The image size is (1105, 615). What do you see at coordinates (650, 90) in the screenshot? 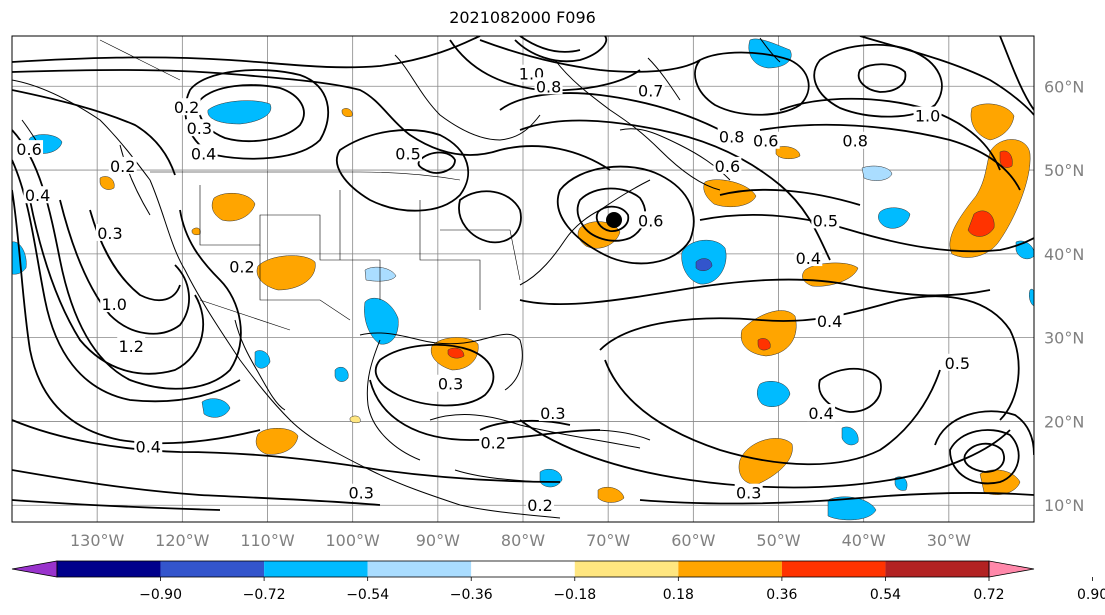
I see `contour-label: 0.7` at bounding box center [650, 90].